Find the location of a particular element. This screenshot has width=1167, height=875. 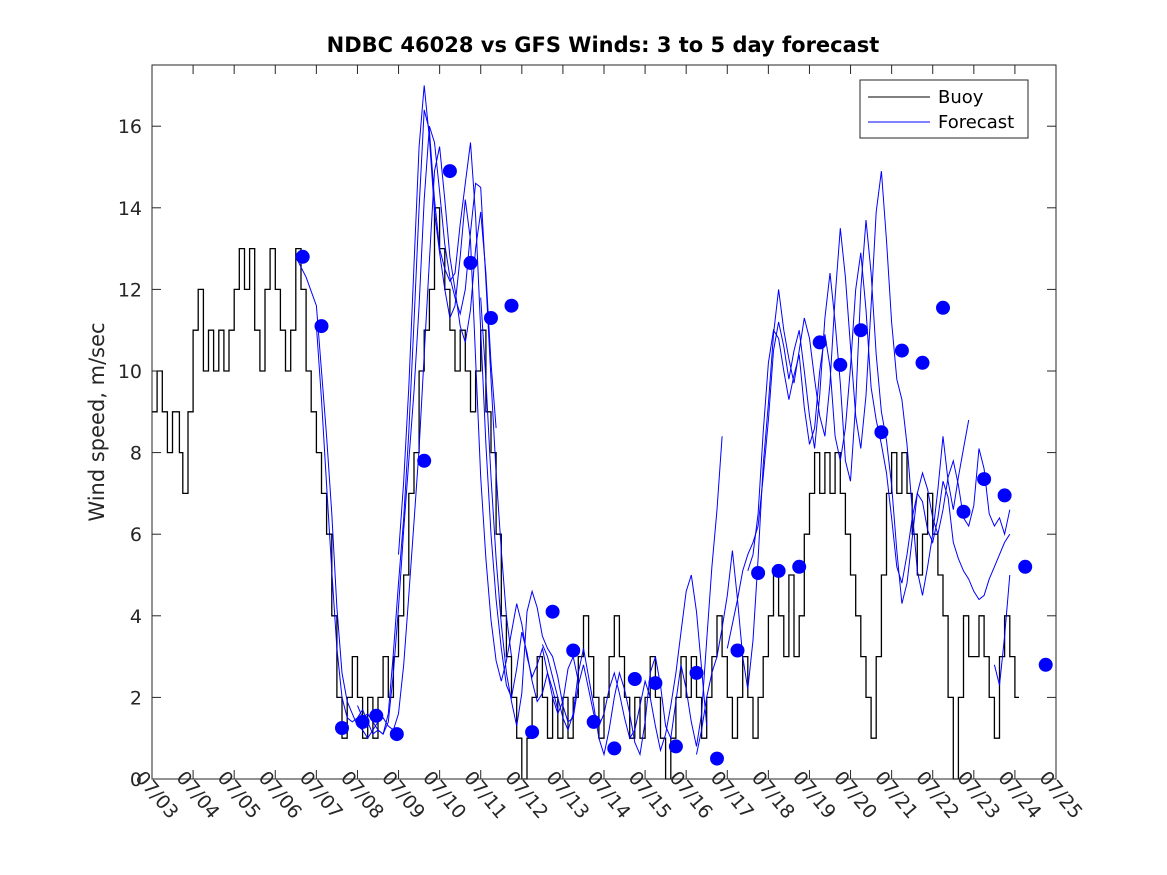

y-axis-label: Wind speed, m/sec is located at coordinates (97, 421).